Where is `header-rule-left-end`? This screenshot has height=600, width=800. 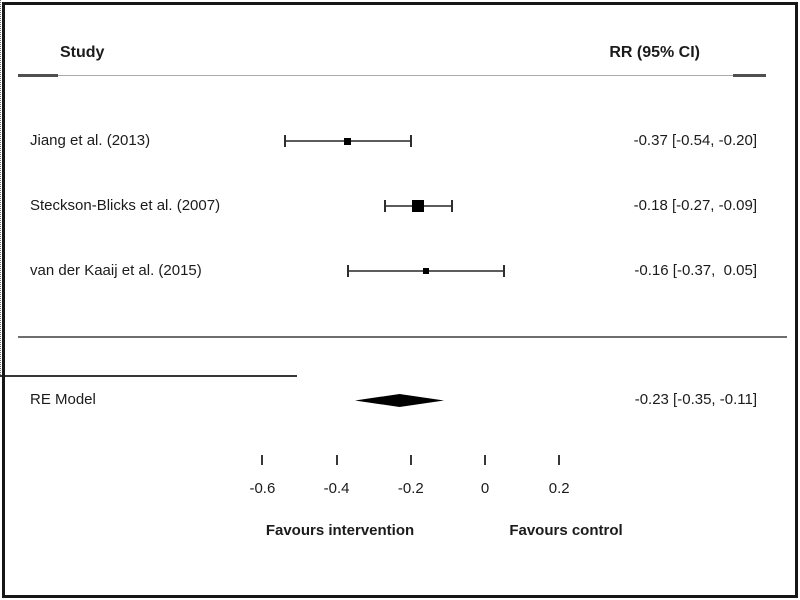 header-rule-left-end is located at coordinates (38, 75).